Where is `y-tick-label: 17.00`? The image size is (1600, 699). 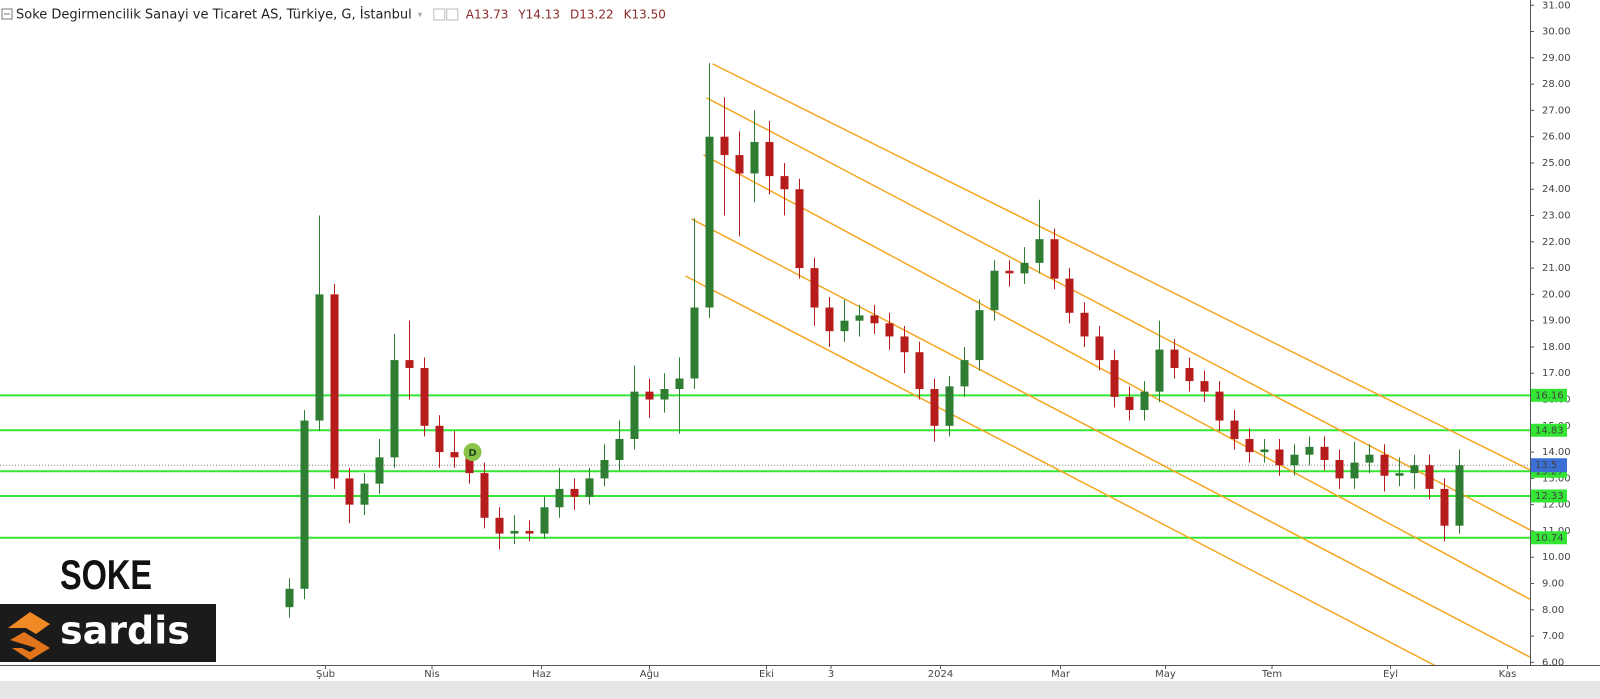 y-tick-label: 17.00 is located at coordinates (1556, 373).